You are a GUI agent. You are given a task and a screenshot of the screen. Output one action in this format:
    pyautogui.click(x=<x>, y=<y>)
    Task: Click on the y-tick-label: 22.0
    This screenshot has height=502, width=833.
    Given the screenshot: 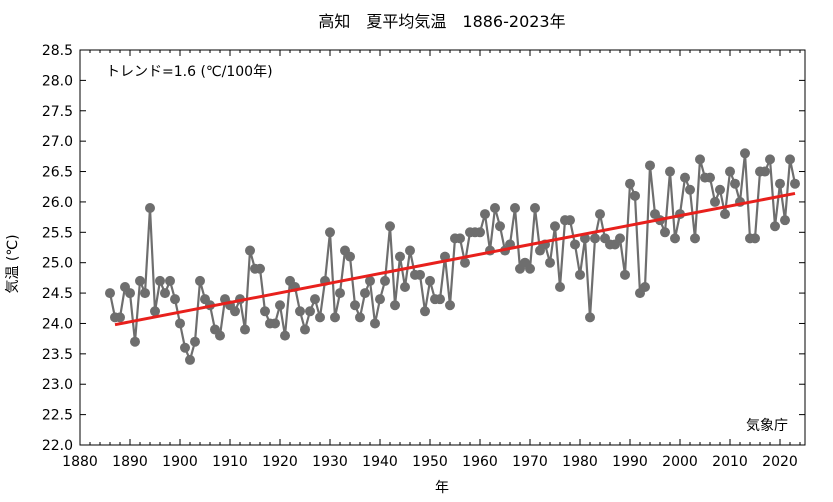 What is the action you would take?
    pyautogui.click(x=57, y=446)
    